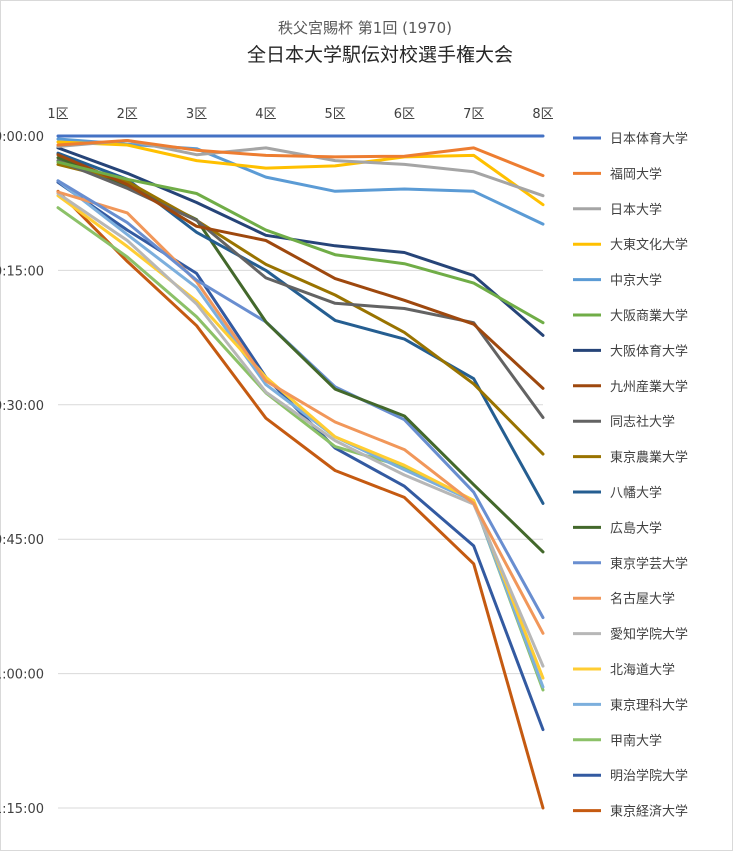  I want to click on legend-label: 愛知学院大学, so click(649, 635).